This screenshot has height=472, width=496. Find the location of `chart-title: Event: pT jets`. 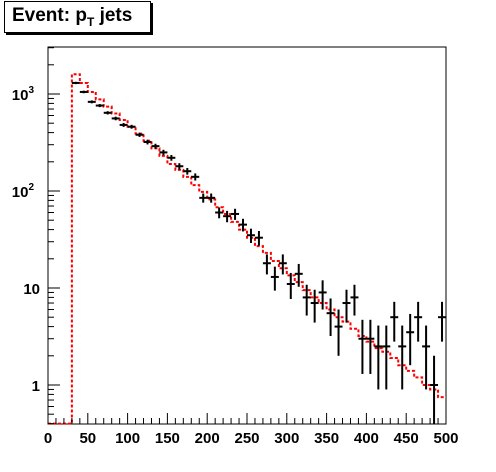

chart-title: Event: pT jets is located at coordinates (72, 17).